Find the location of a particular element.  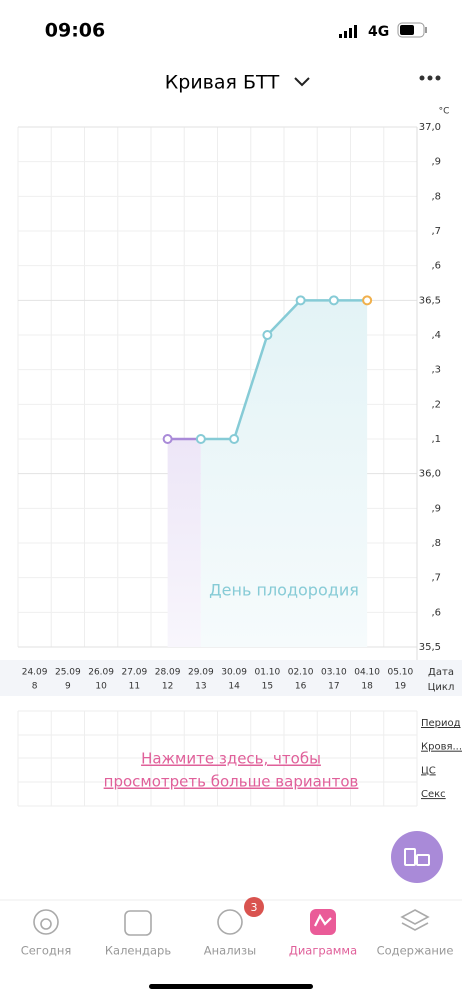

more is located at coordinates (430, 78).